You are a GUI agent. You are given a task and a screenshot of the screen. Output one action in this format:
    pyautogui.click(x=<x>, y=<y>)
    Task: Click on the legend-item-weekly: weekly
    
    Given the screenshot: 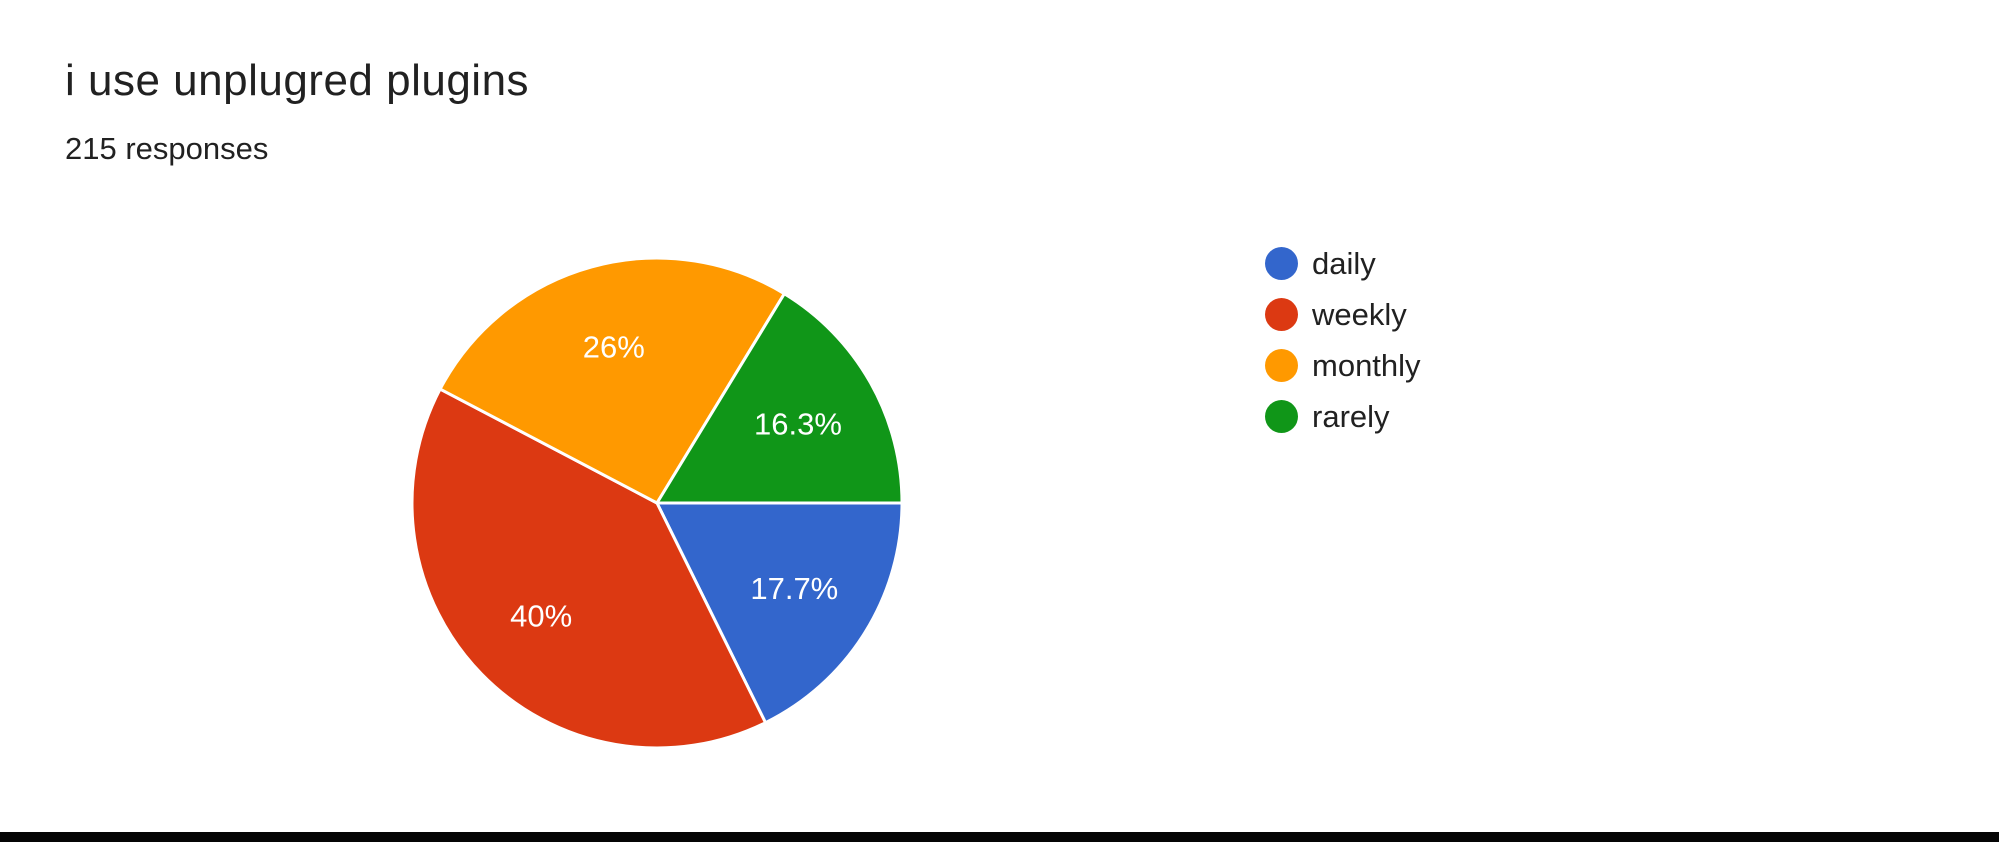 What is the action you would take?
    pyautogui.click(x=1343, y=314)
    